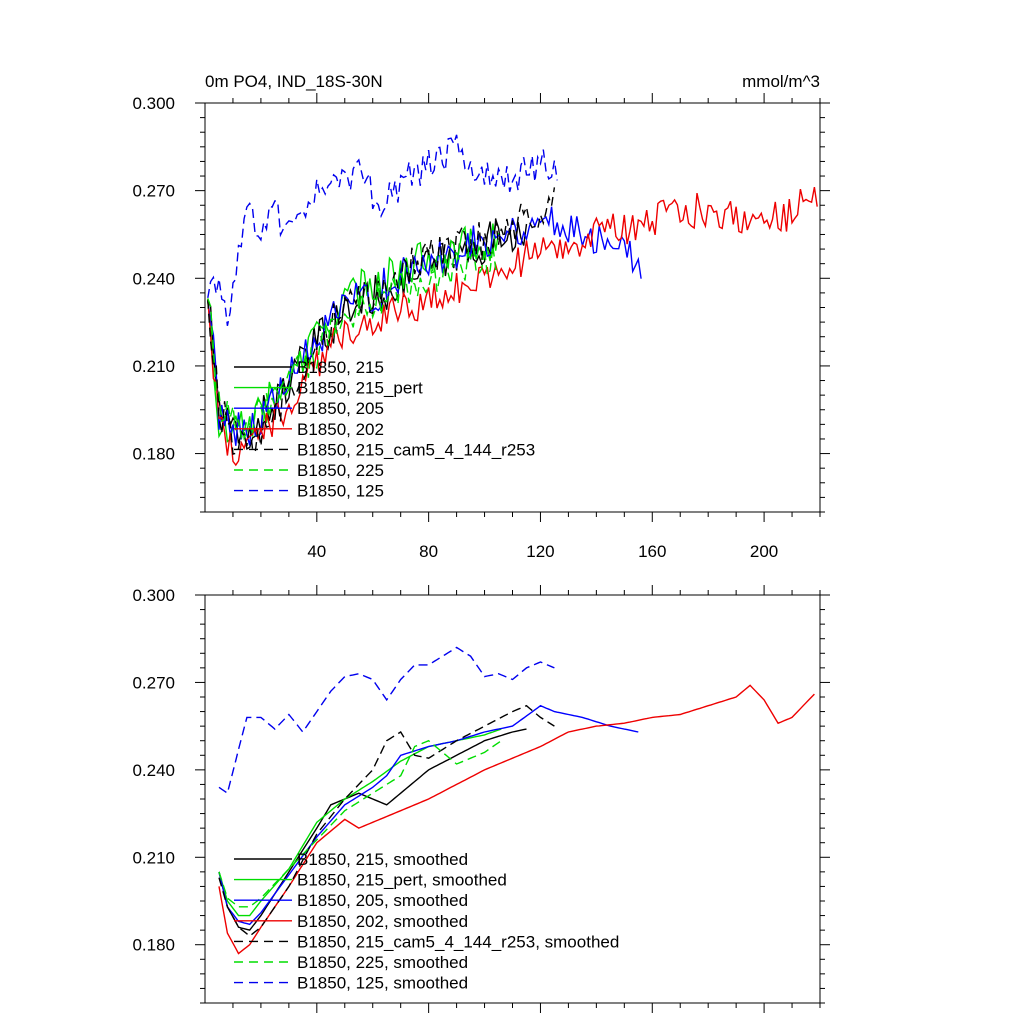 Image resolution: width=1024 pixels, height=1024 pixels. I want to click on legend-label: B1850, 215_pert, so click(360, 388).